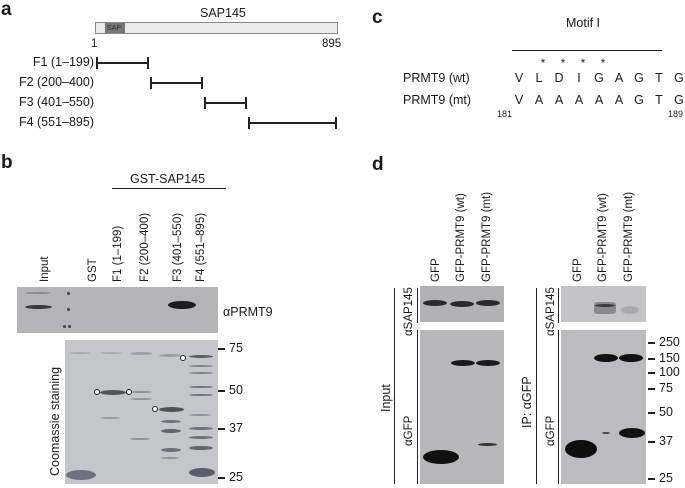 This screenshot has width=685, height=488. I want to click on sap-domain-label: SAP, so click(114, 28).